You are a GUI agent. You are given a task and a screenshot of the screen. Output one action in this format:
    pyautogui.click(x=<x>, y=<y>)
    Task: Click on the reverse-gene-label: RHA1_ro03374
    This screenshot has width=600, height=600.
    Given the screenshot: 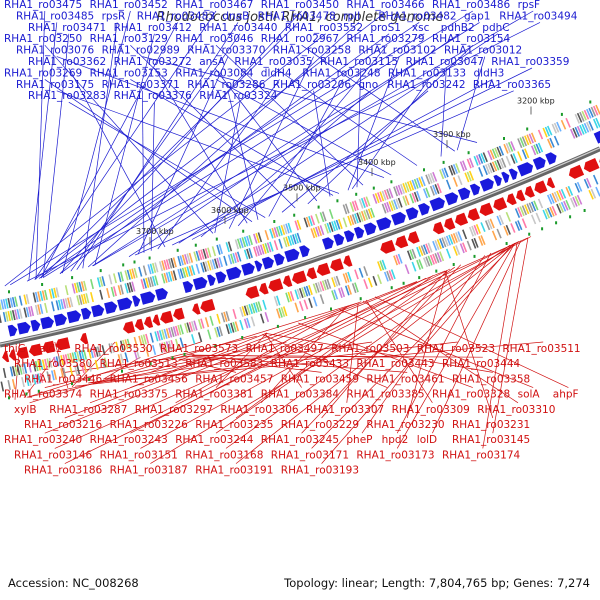 What is the action you would take?
    pyautogui.click(x=43, y=395)
    